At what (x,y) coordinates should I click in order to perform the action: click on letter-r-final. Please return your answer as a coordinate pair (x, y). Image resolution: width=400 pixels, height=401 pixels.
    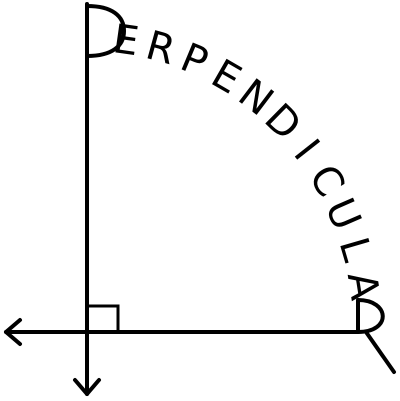
    Looking at the image, I should click on (376, 336).